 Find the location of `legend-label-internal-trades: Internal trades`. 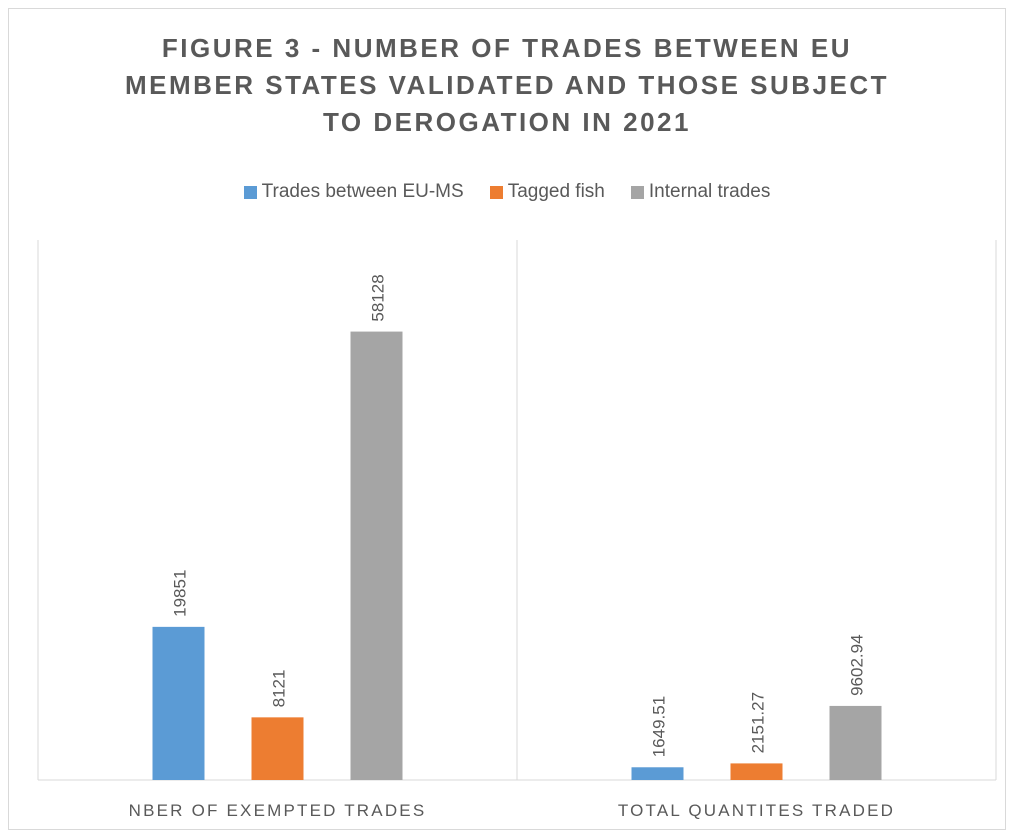

legend-label-internal-trades: Internal trades is located at coordinates (709, 191).